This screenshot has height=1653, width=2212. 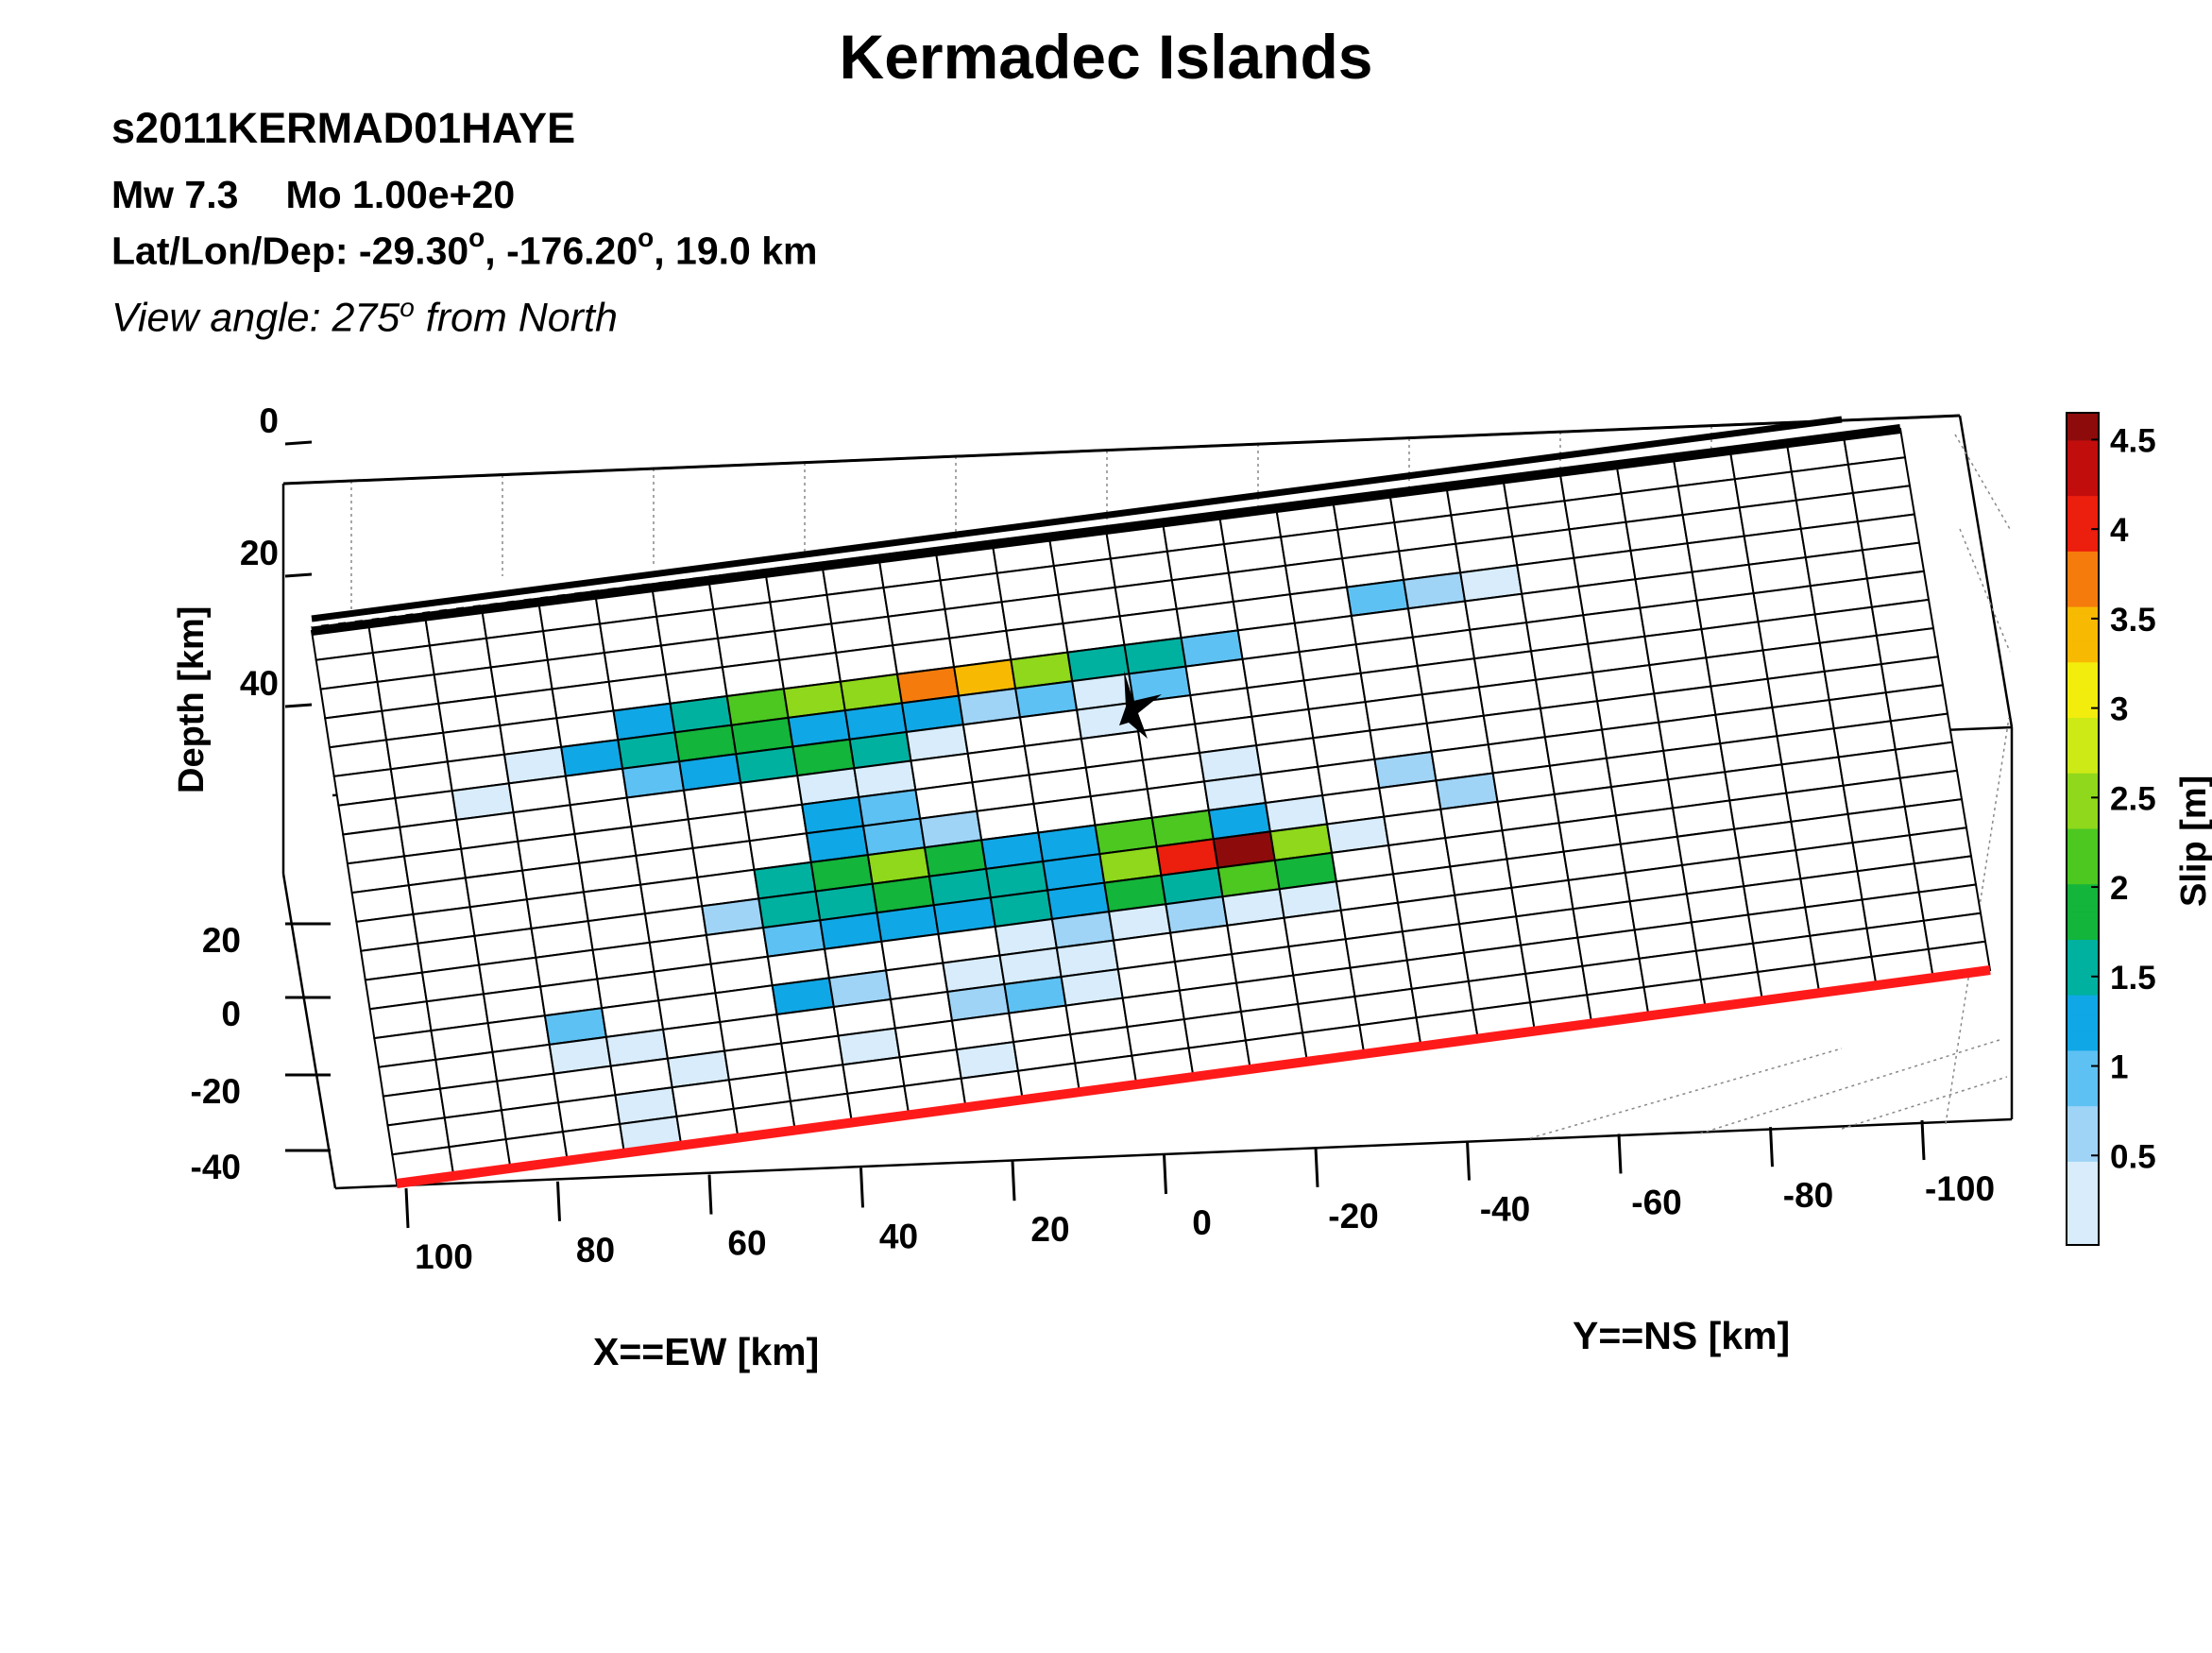 What do you see at coordinates (1106, 523) in the screenshot?
I see `trench-dashed-line` at bounding box center [1106, 523].